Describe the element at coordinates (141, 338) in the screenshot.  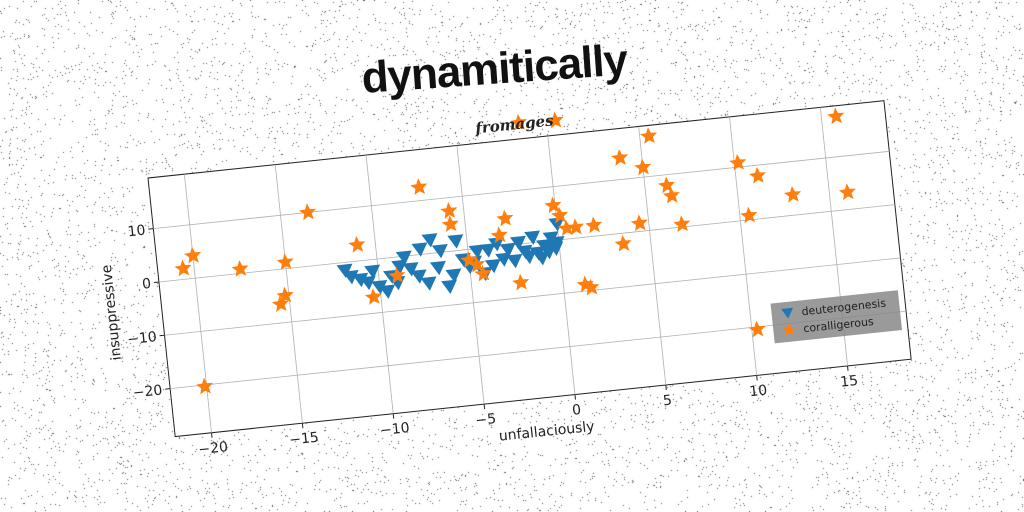
I see `y-tick-label: −10` at that location.